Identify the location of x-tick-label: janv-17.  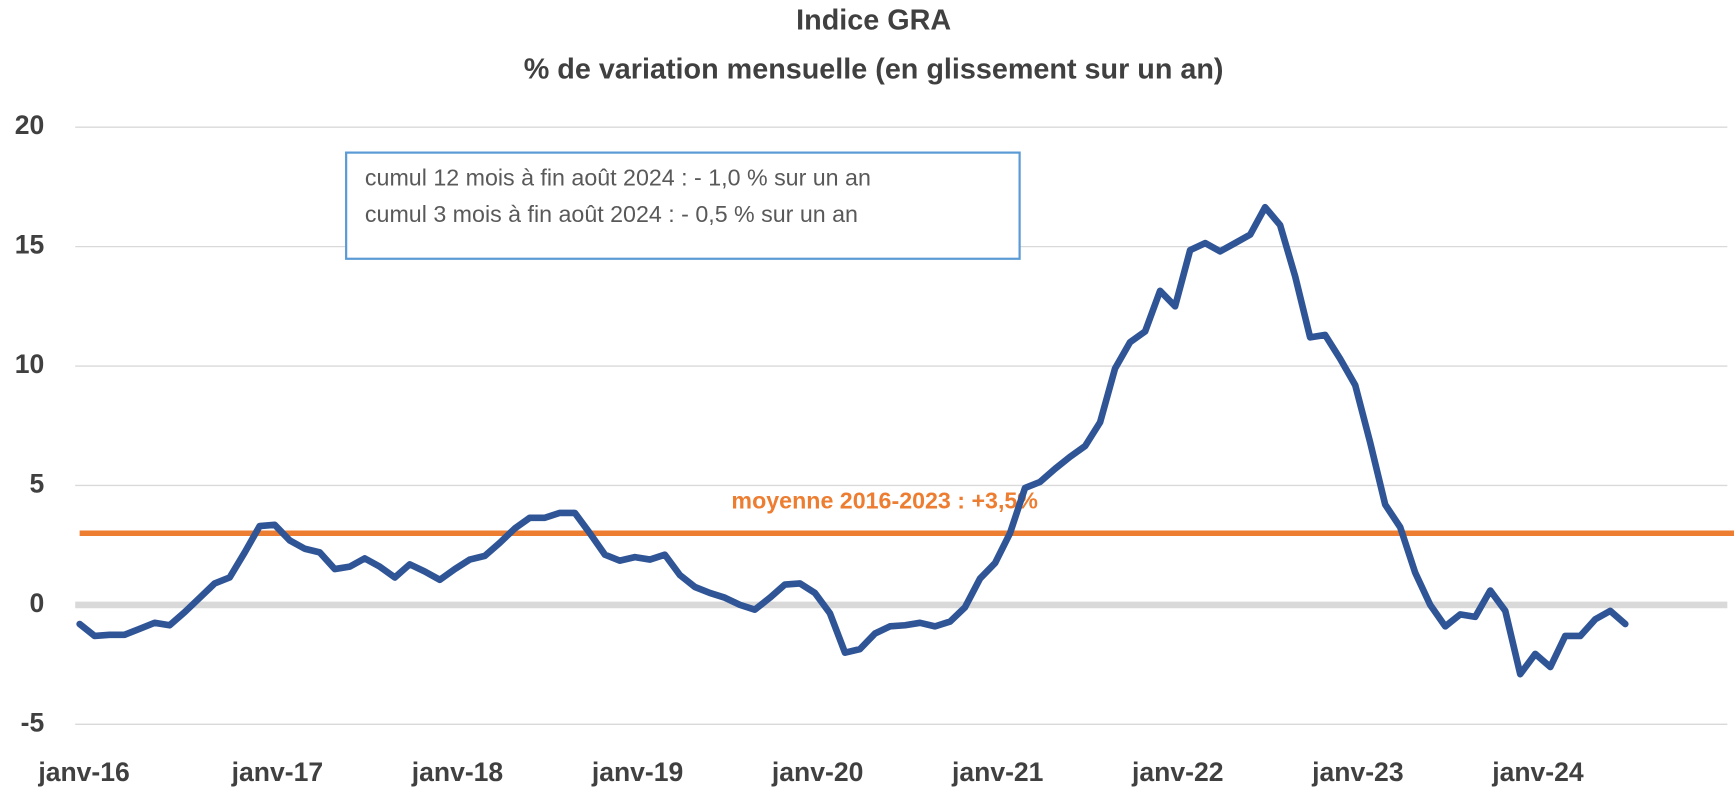
(277, 772).